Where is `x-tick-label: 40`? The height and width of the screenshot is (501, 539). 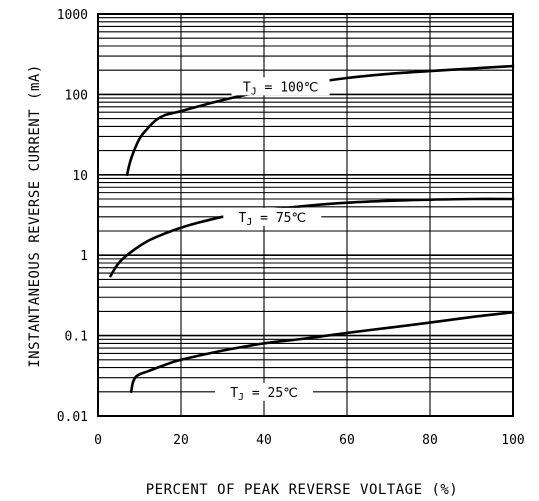 x-tick-label: 40 is located at coordinates (264, 440).